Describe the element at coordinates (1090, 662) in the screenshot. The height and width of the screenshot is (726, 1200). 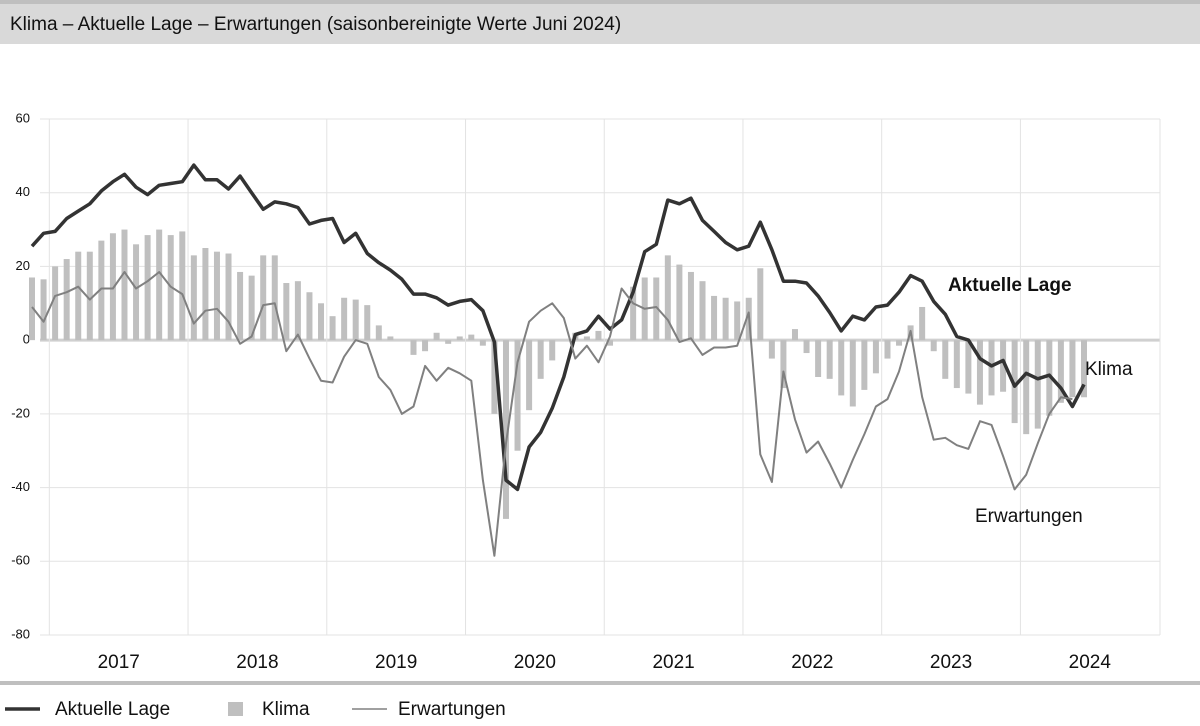
I see `x-tick-label: 2024` at that location.